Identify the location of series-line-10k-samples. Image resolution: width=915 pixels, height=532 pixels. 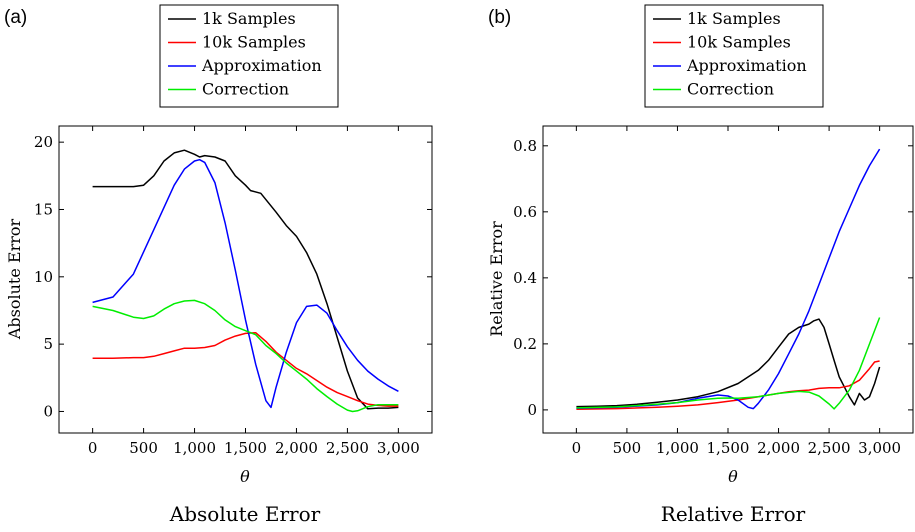
(245, 369).